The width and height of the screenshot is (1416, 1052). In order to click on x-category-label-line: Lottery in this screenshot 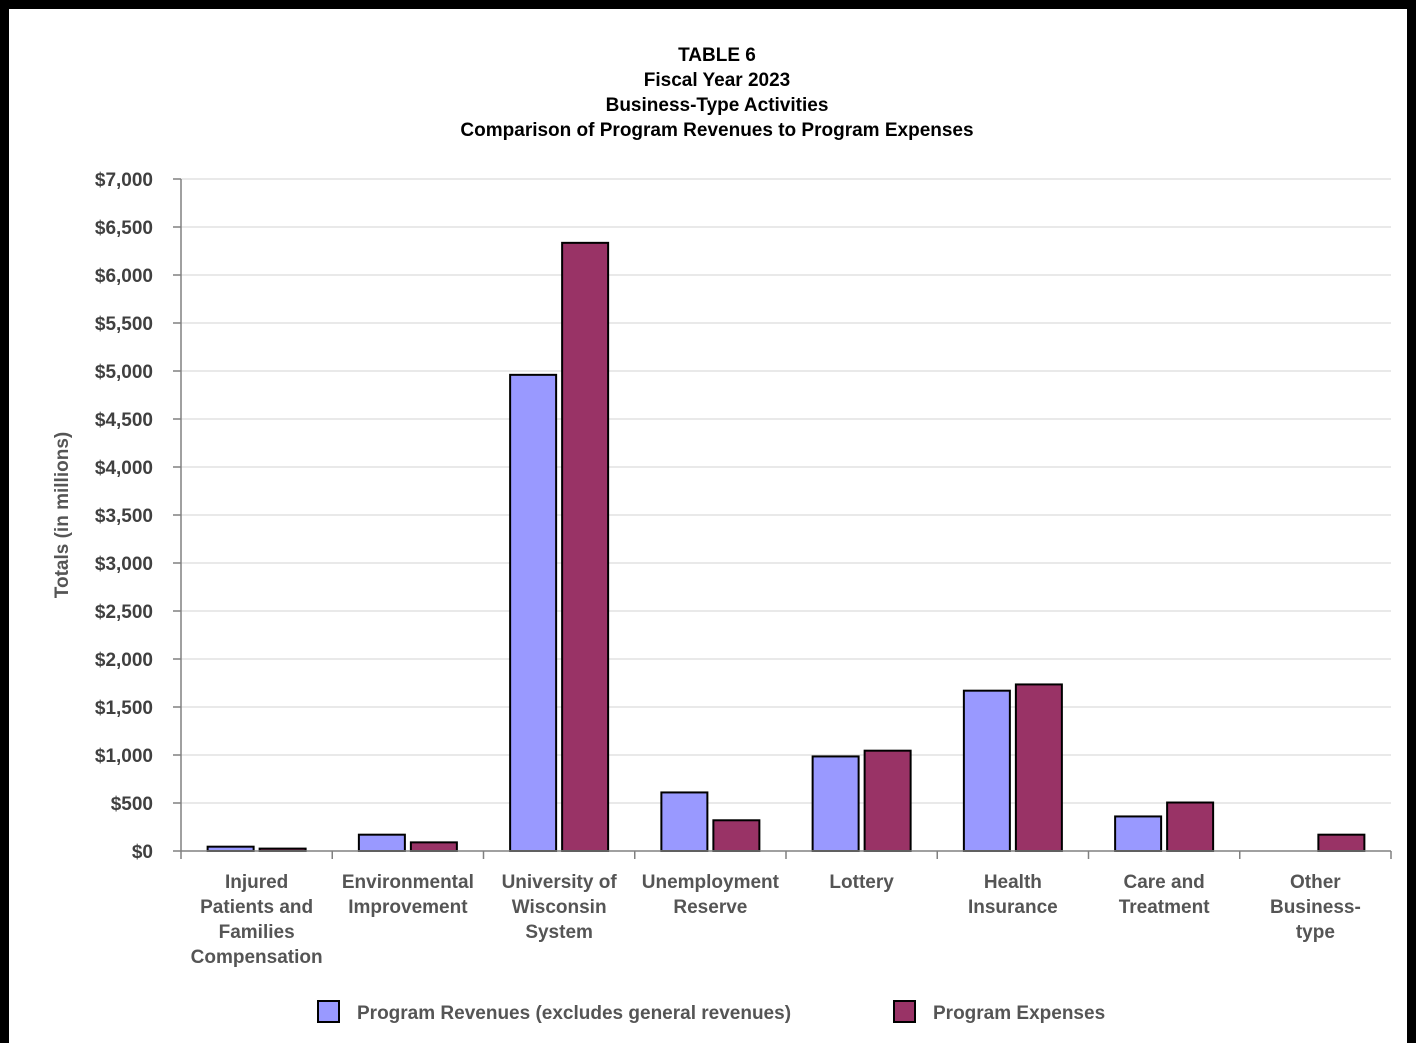, I will do `click(861, 882)`.